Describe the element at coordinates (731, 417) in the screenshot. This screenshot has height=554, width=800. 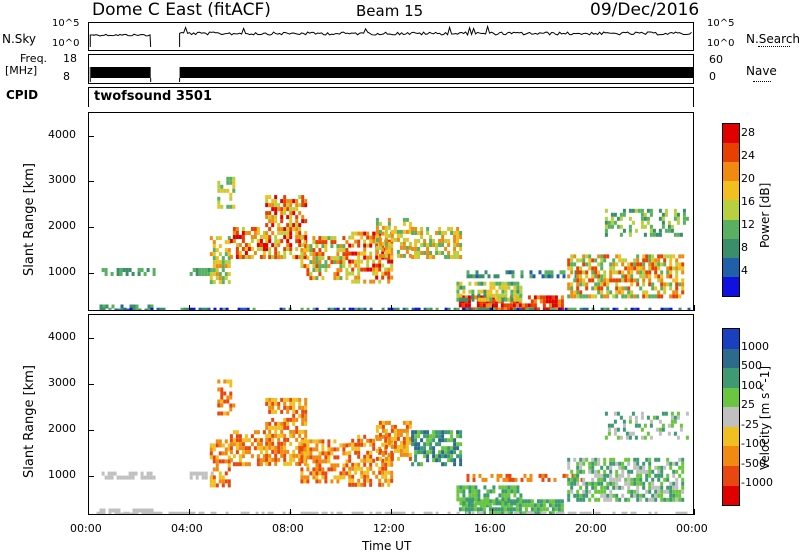
I see `velocity-colorbar` at that location.